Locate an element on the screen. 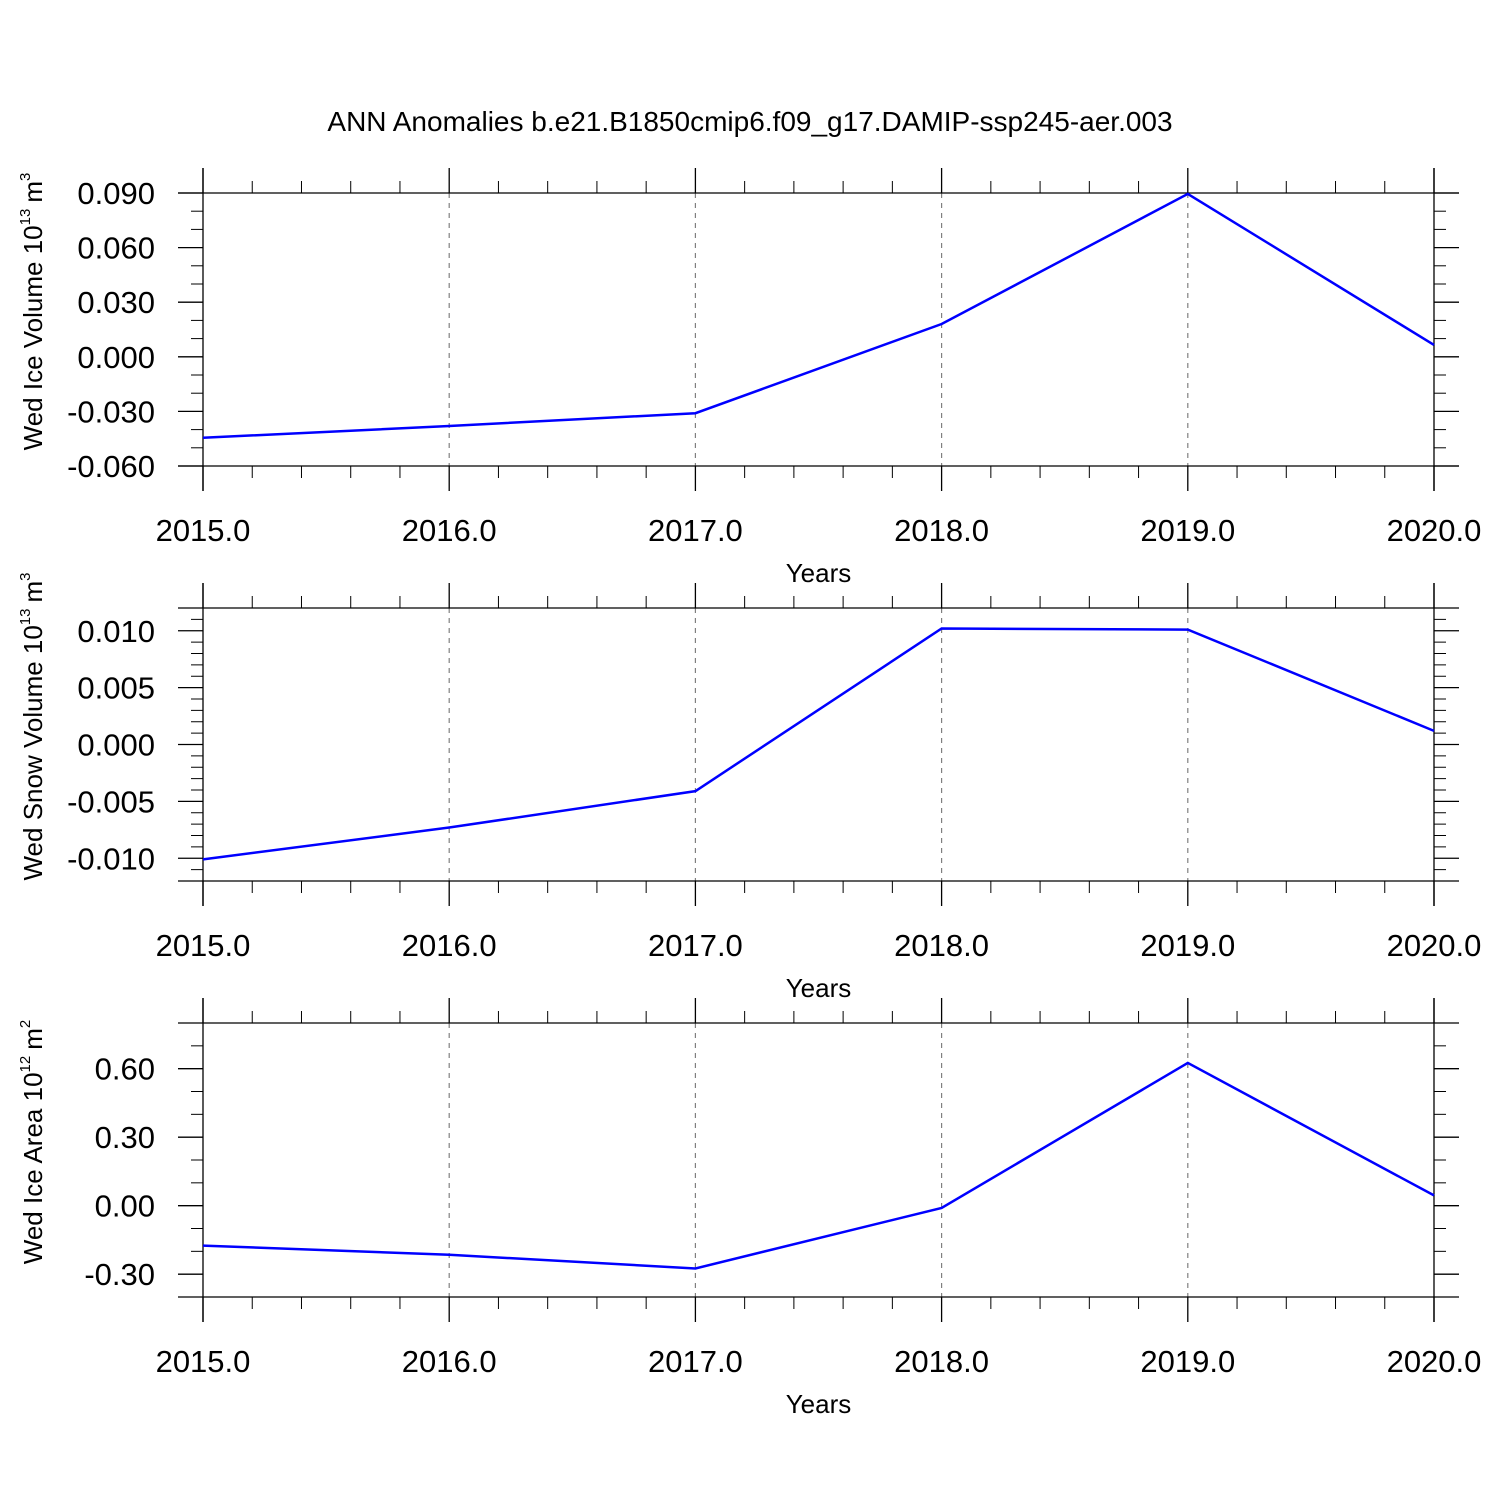  y-tick-label: -0.060 is located at coordinates (111, 466).